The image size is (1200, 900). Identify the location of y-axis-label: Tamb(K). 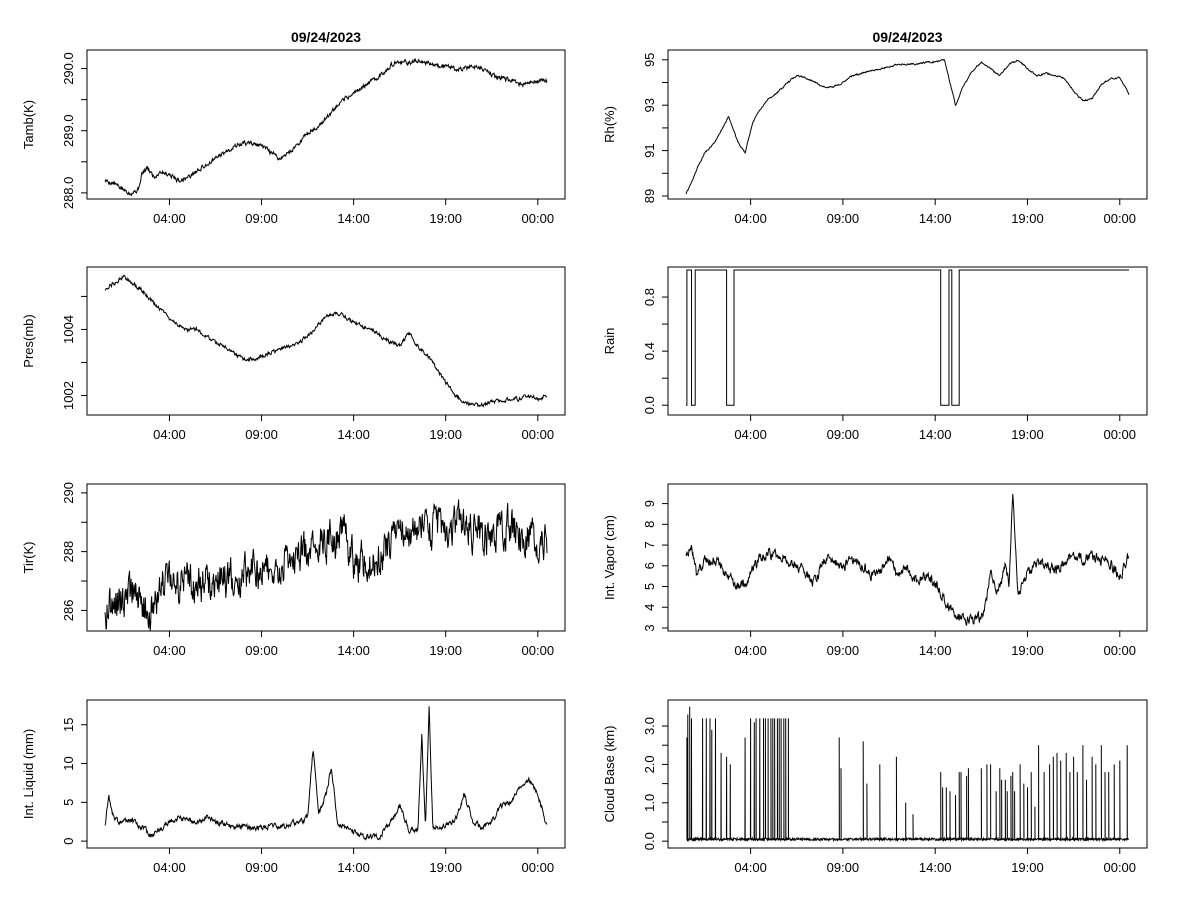
(28, 124).